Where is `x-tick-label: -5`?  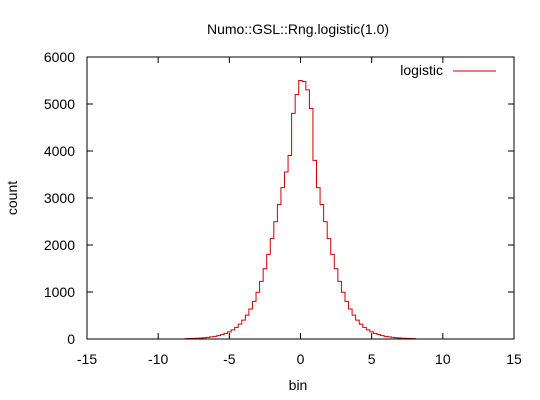
x-tick-label: -5 is located at coordinates (229, 359).